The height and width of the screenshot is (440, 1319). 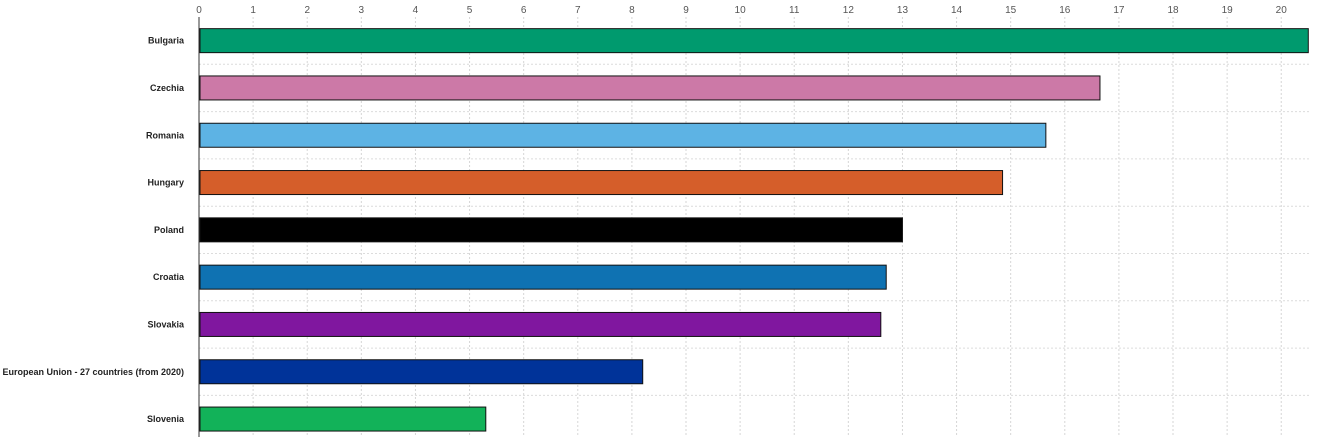 I want to click on x-tick-label-17: 17, so click(x=1119, y=10).